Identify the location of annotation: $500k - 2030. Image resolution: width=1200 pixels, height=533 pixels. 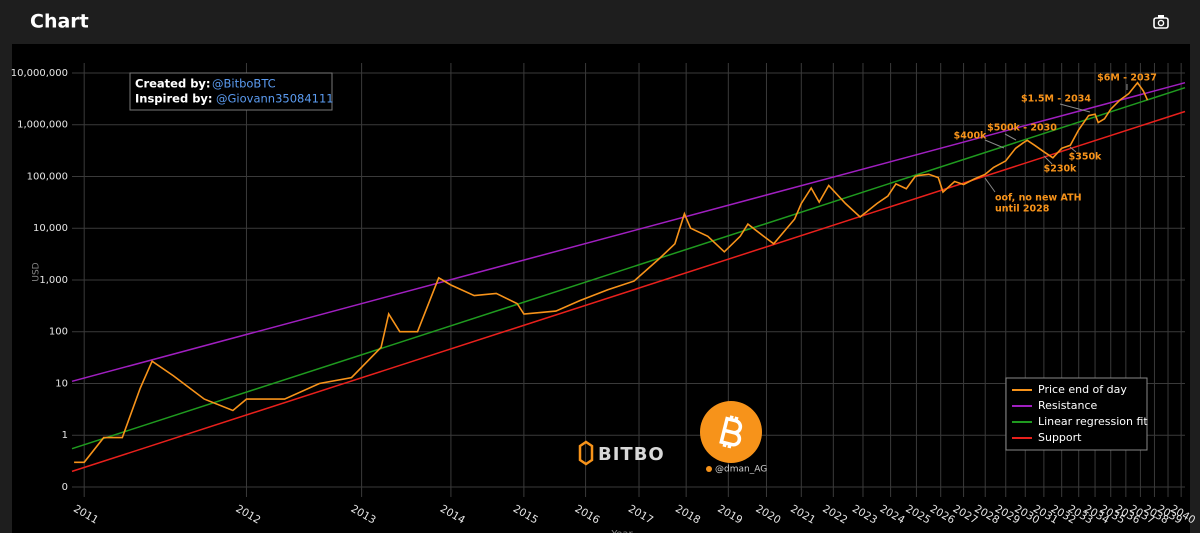
(1022, 128).